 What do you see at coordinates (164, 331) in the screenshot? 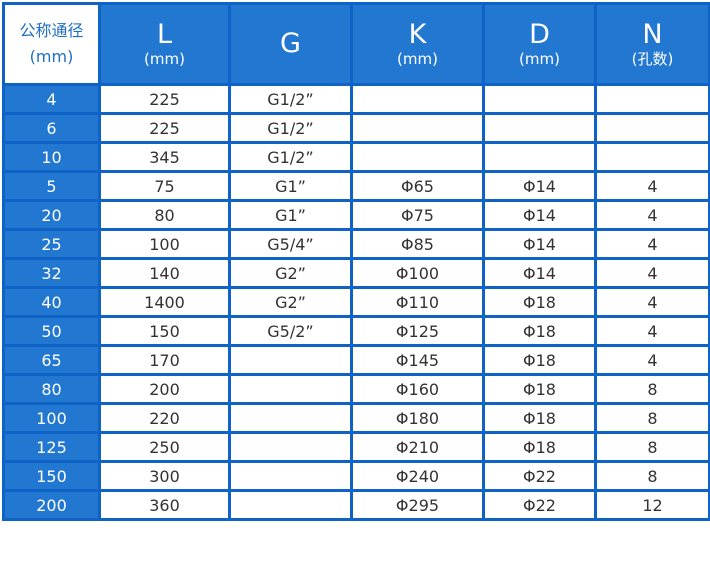
I see `cell-L: 150` at bounding box center [164, 331].